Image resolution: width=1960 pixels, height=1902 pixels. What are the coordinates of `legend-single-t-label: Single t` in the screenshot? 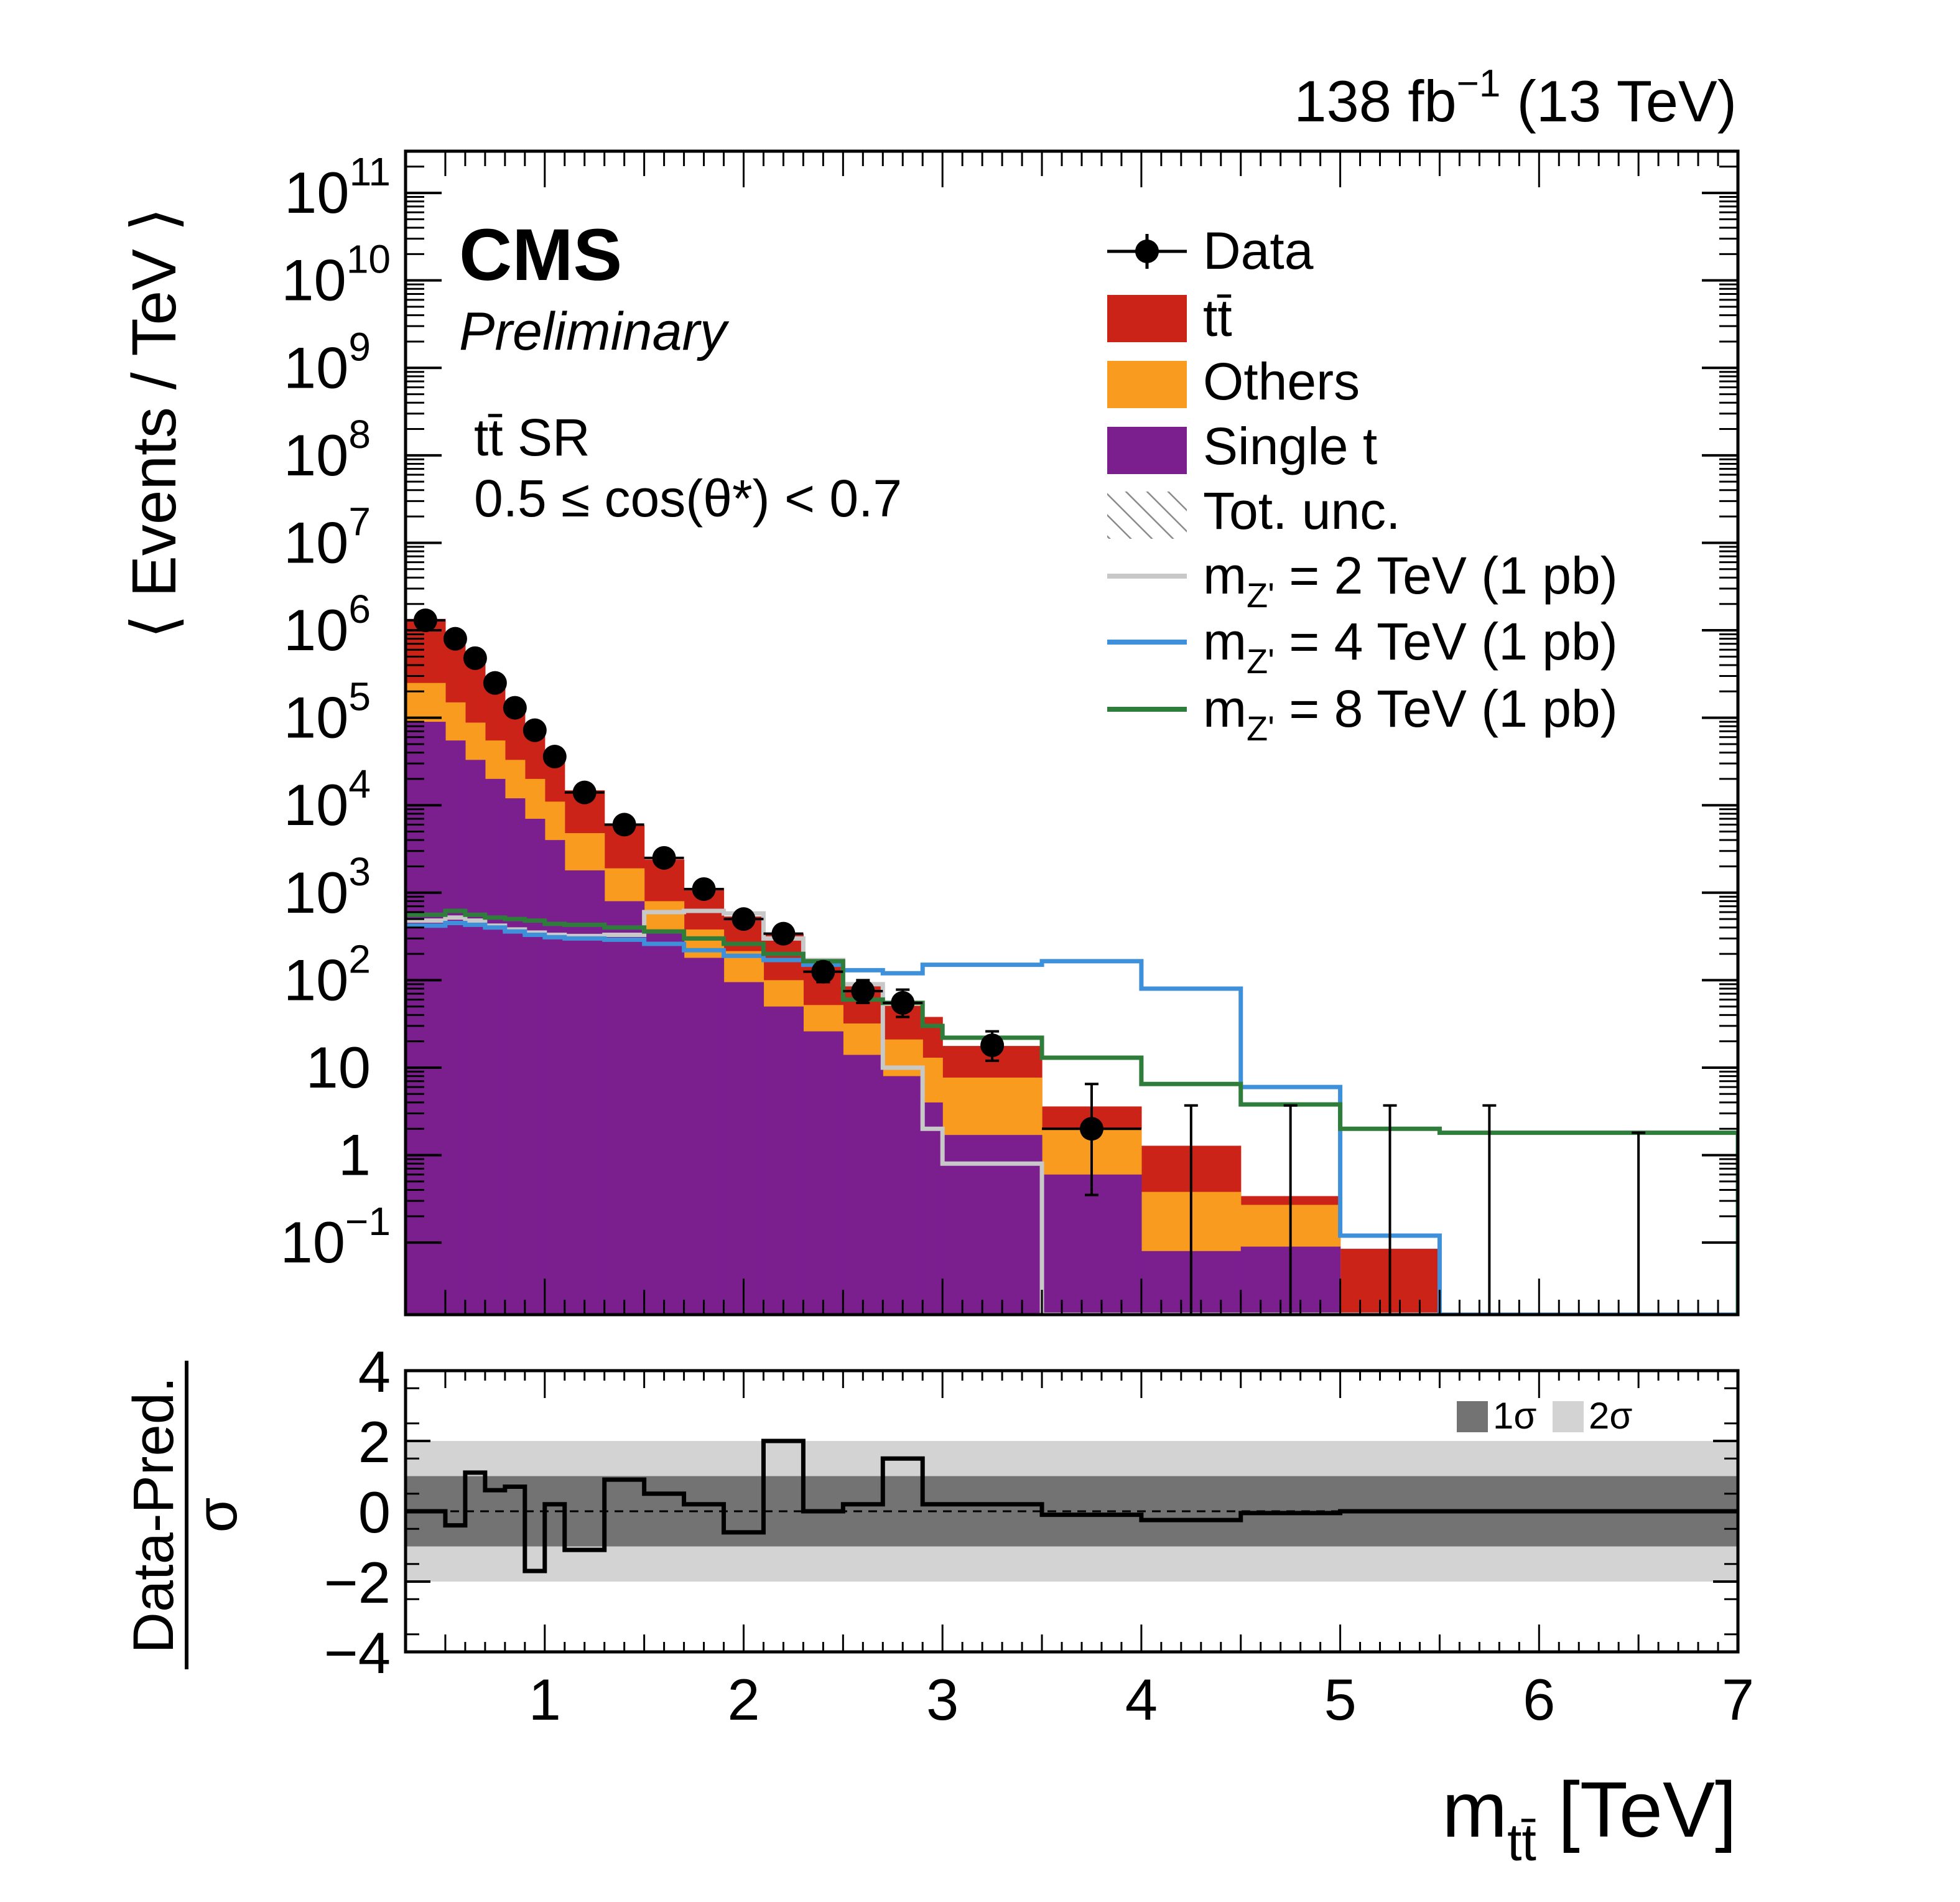 It's located at (1290, 446).